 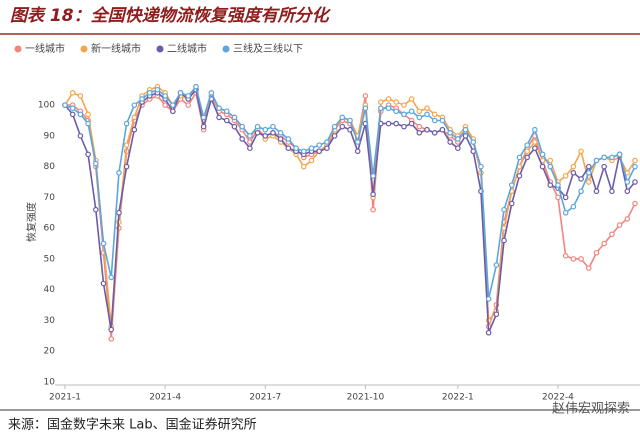 What do you see at coordinates (591, 409) in the screenshot?
I see `watermark: 赵伟宏观探索` at bounding box center [591, 409].